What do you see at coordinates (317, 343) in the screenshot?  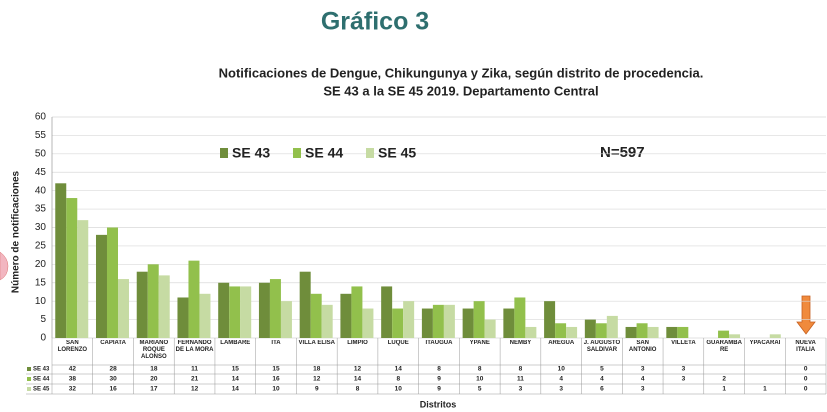 I see `x-tick-label-box: VILLA ELISA` at bounding box center [317, 343].